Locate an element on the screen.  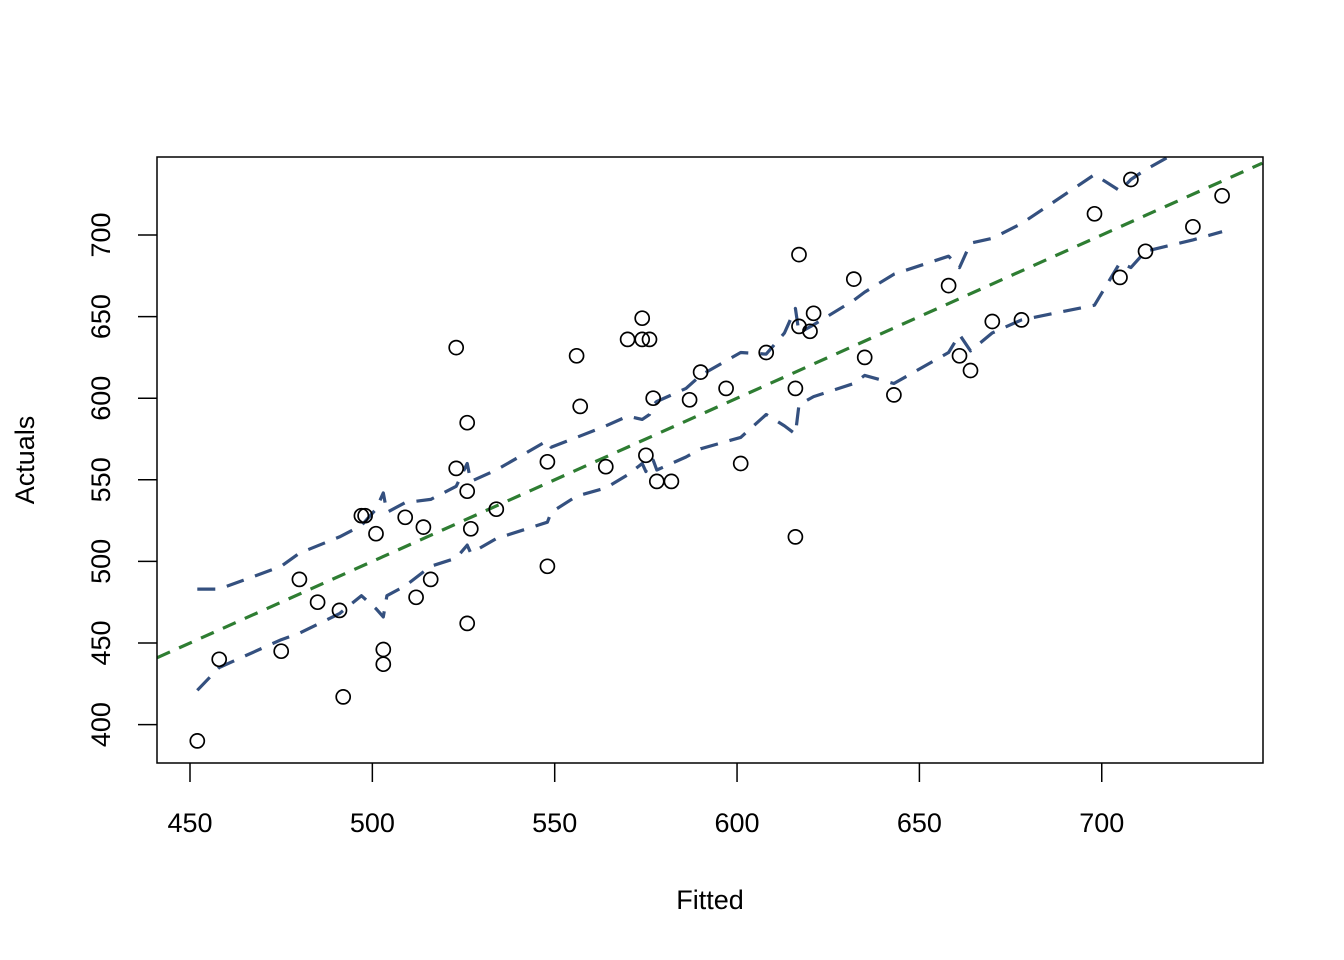
y-tick-label: 650 is located at coordinates (101, 316).